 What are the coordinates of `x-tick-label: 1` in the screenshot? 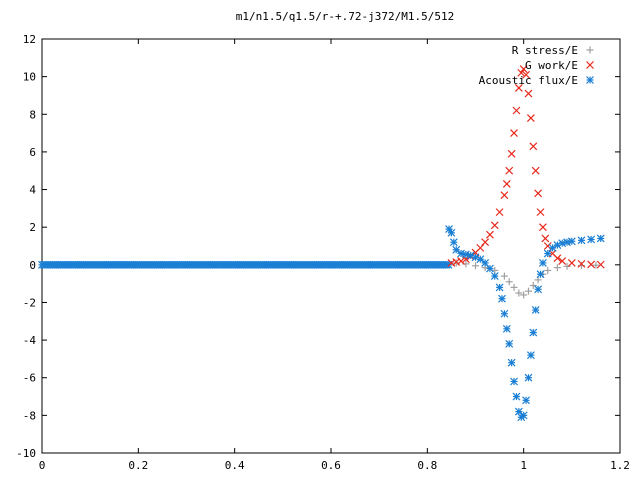 It's located at (523, 465).